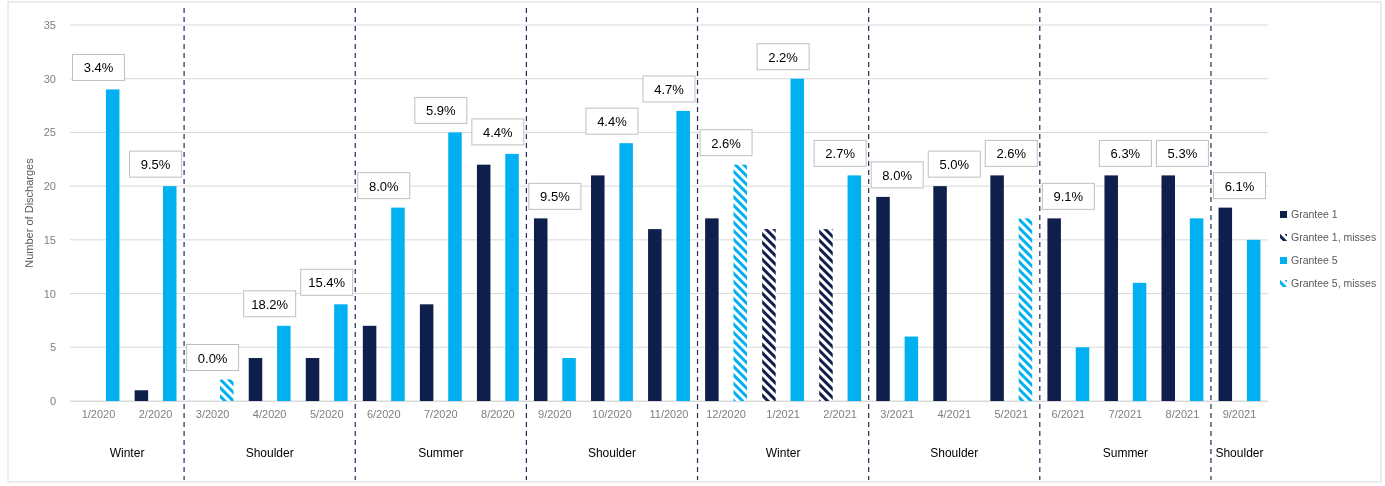  What do you see at coordinates (954, 165) in the screenshot?
I see `annotation: 5.0%` at bounding box center [954, 165].